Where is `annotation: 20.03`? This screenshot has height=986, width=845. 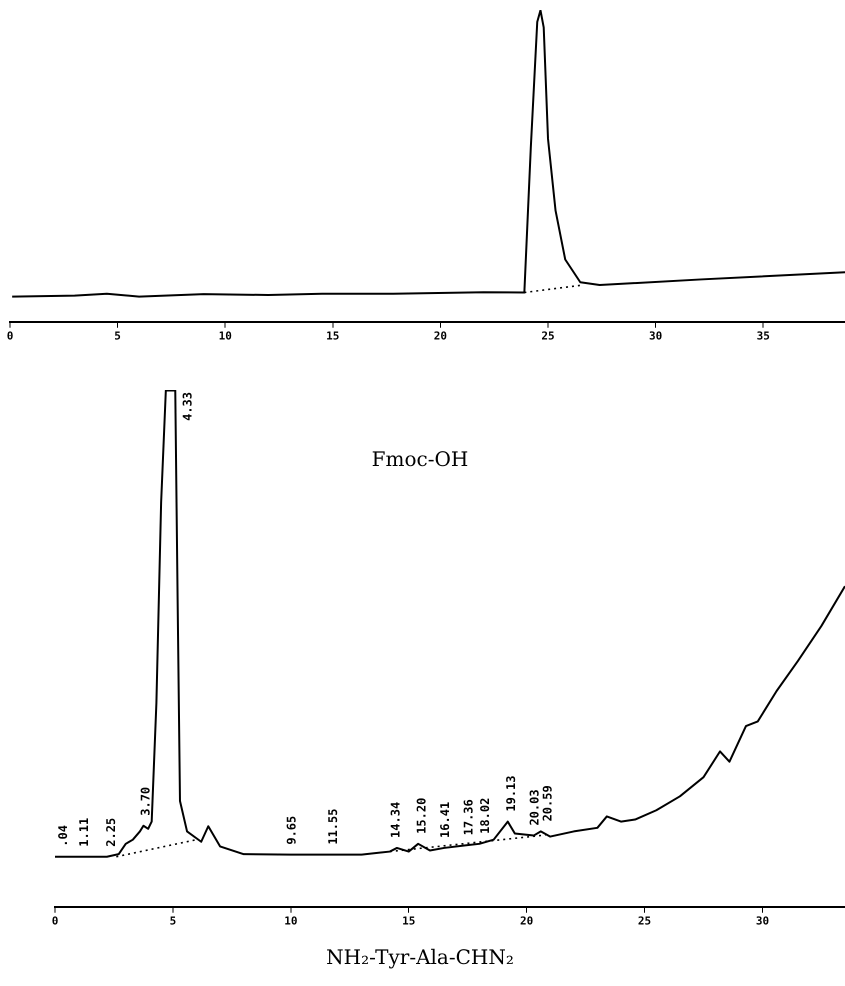 annotation: 20.03 is located at coordinates (534, 807).